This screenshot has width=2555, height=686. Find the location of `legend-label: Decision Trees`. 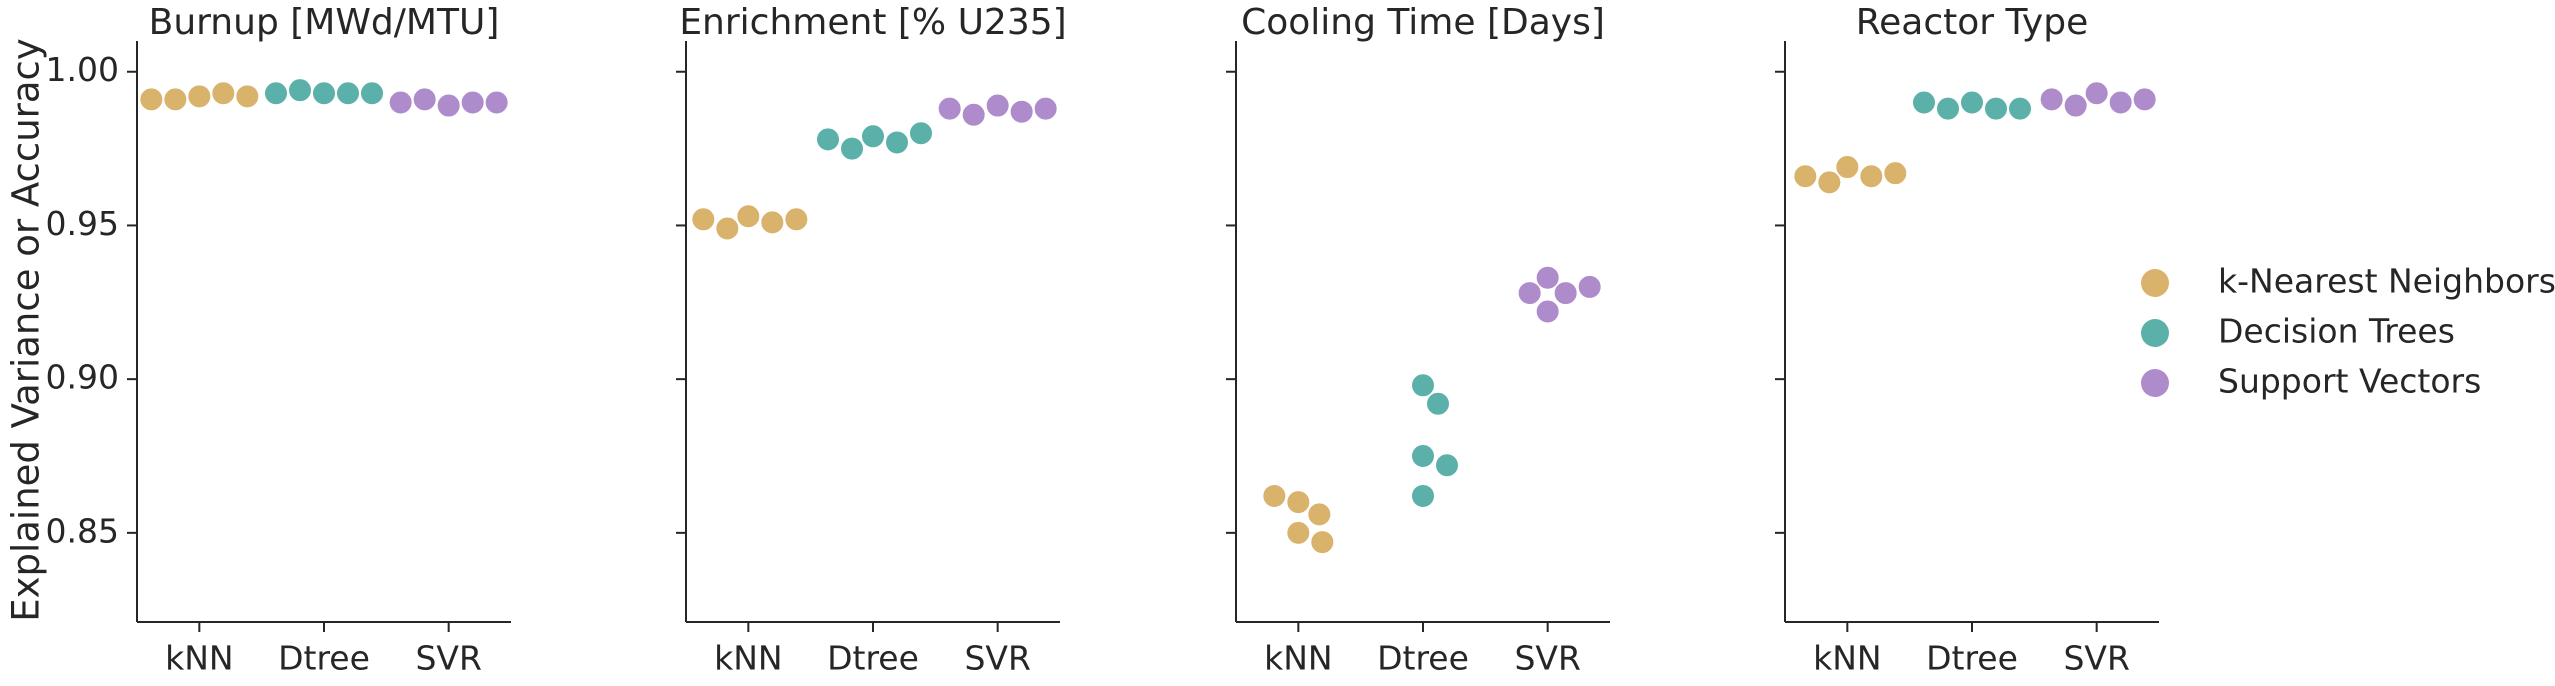

legend-label: Decision Trees is located at coordinates (2336, 331).